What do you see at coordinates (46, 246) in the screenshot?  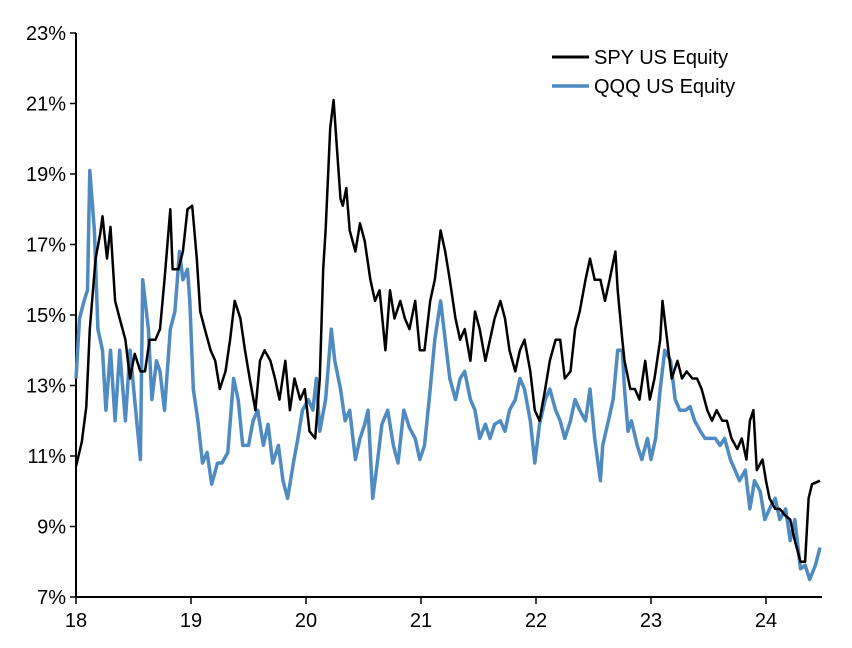 I see `y-tick-label: 17%` at bounding box center [46, 246].